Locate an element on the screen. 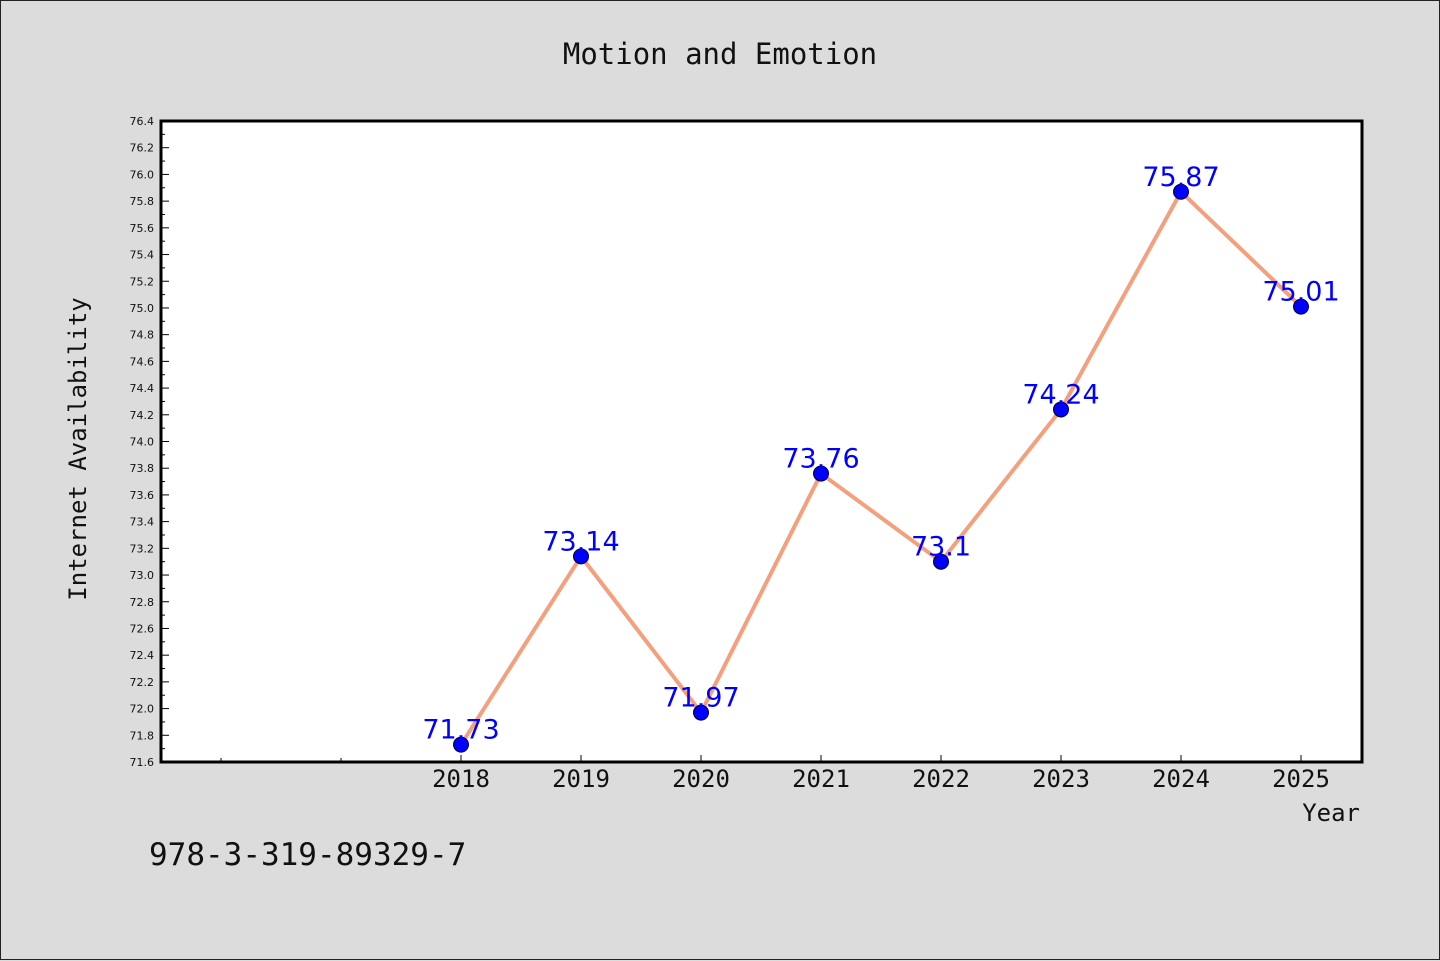 The width and height of the screenshot is (1440, 961). y-tick-label: 73.4 is located at coordinates (142, 522).